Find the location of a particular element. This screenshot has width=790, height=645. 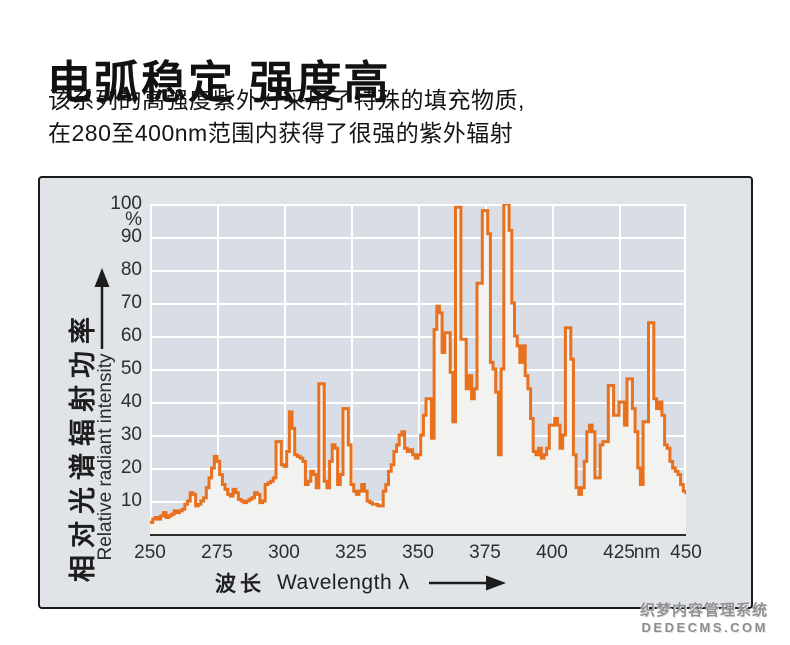

subtitle-line-2: 在280至400nm范围内获得了很强的紫外辐射 is located at coordinates (281, 133).